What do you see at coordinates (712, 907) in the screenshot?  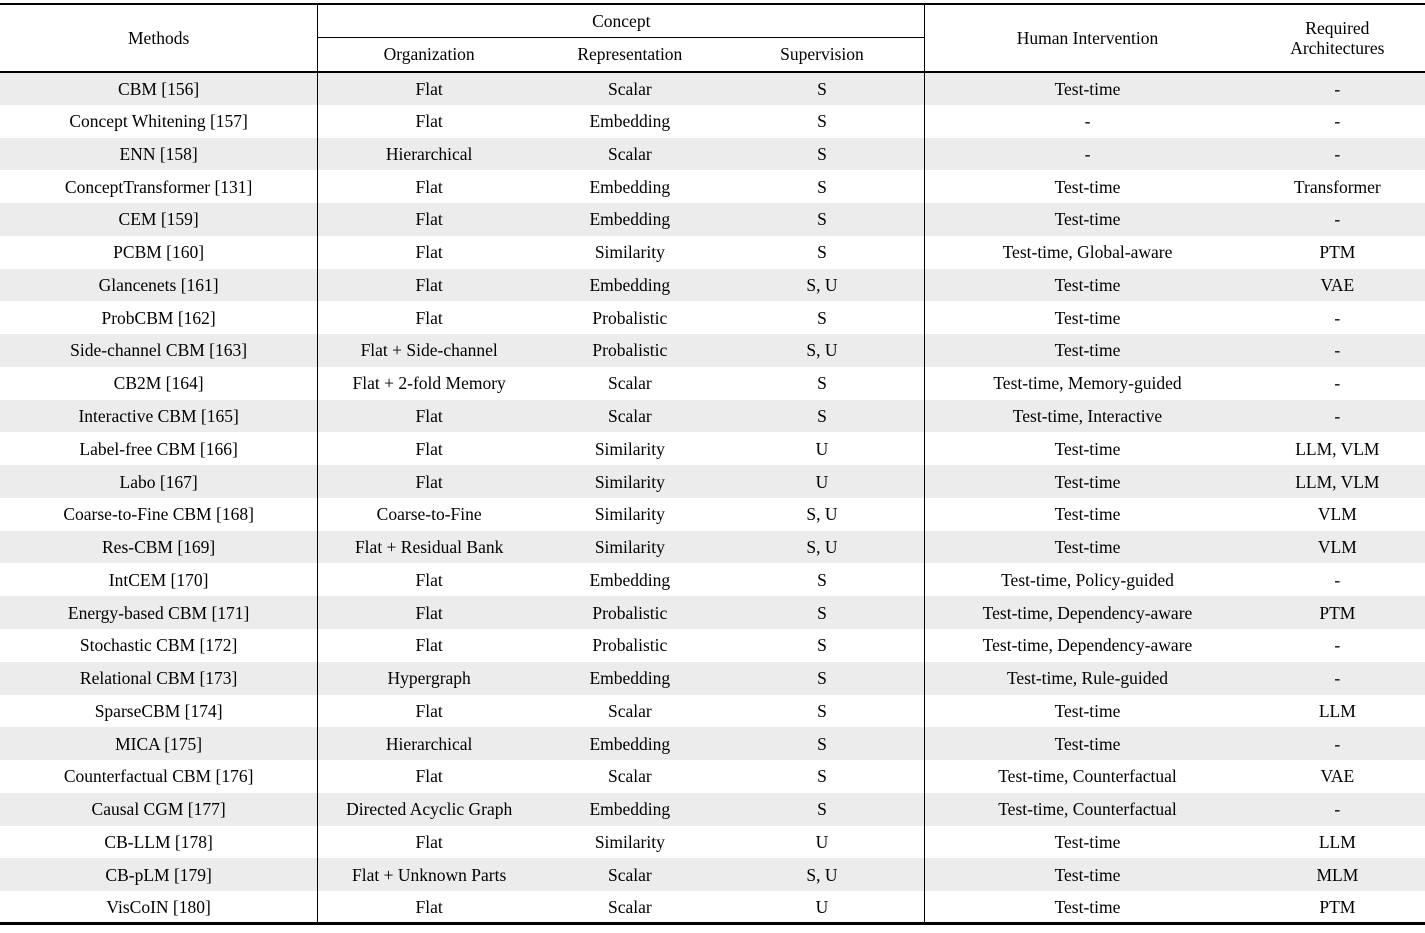 I see `table-row: VisCoIN [180] Flat Scalar U Test-time PTM` at bounding box center [712, 907].